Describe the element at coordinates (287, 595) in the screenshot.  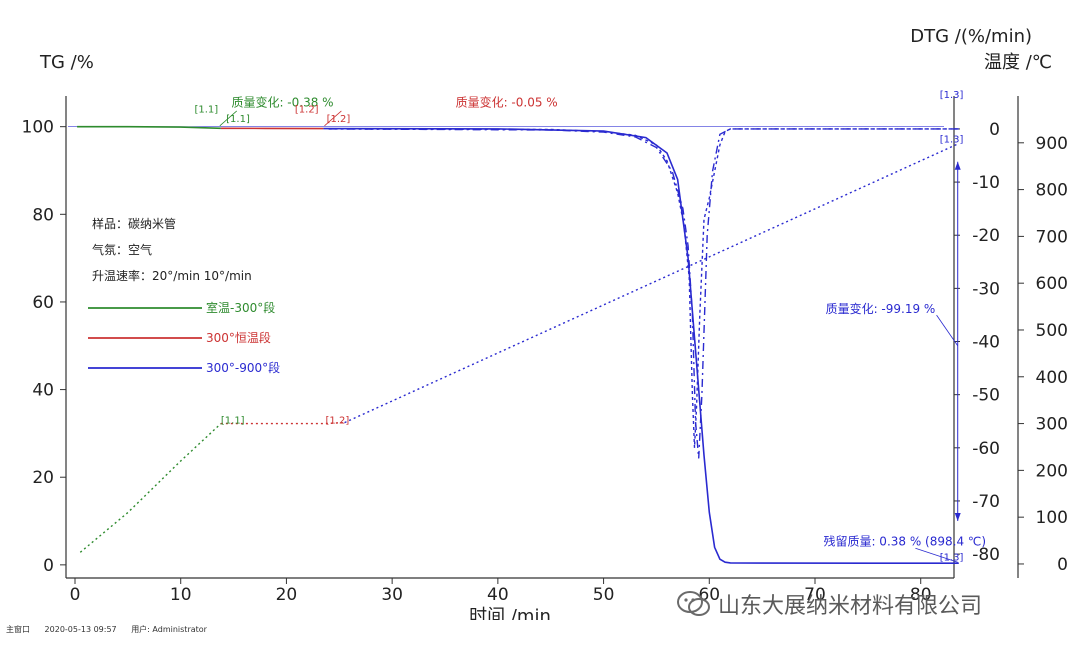
I see `x-tick-label: 20` at that location.